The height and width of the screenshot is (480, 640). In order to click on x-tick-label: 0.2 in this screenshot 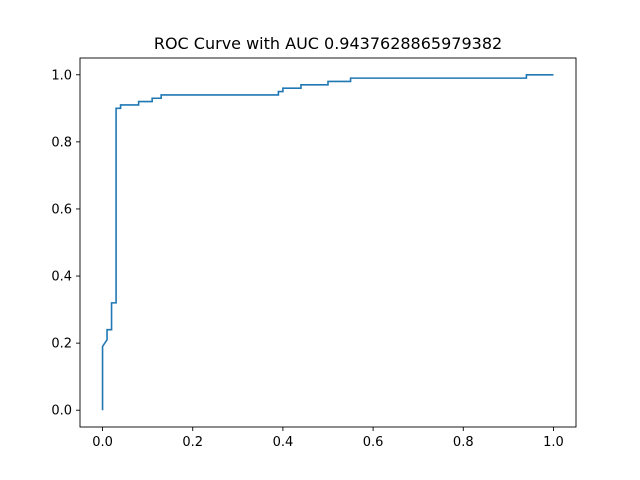, I will do `click(192, 442)`.